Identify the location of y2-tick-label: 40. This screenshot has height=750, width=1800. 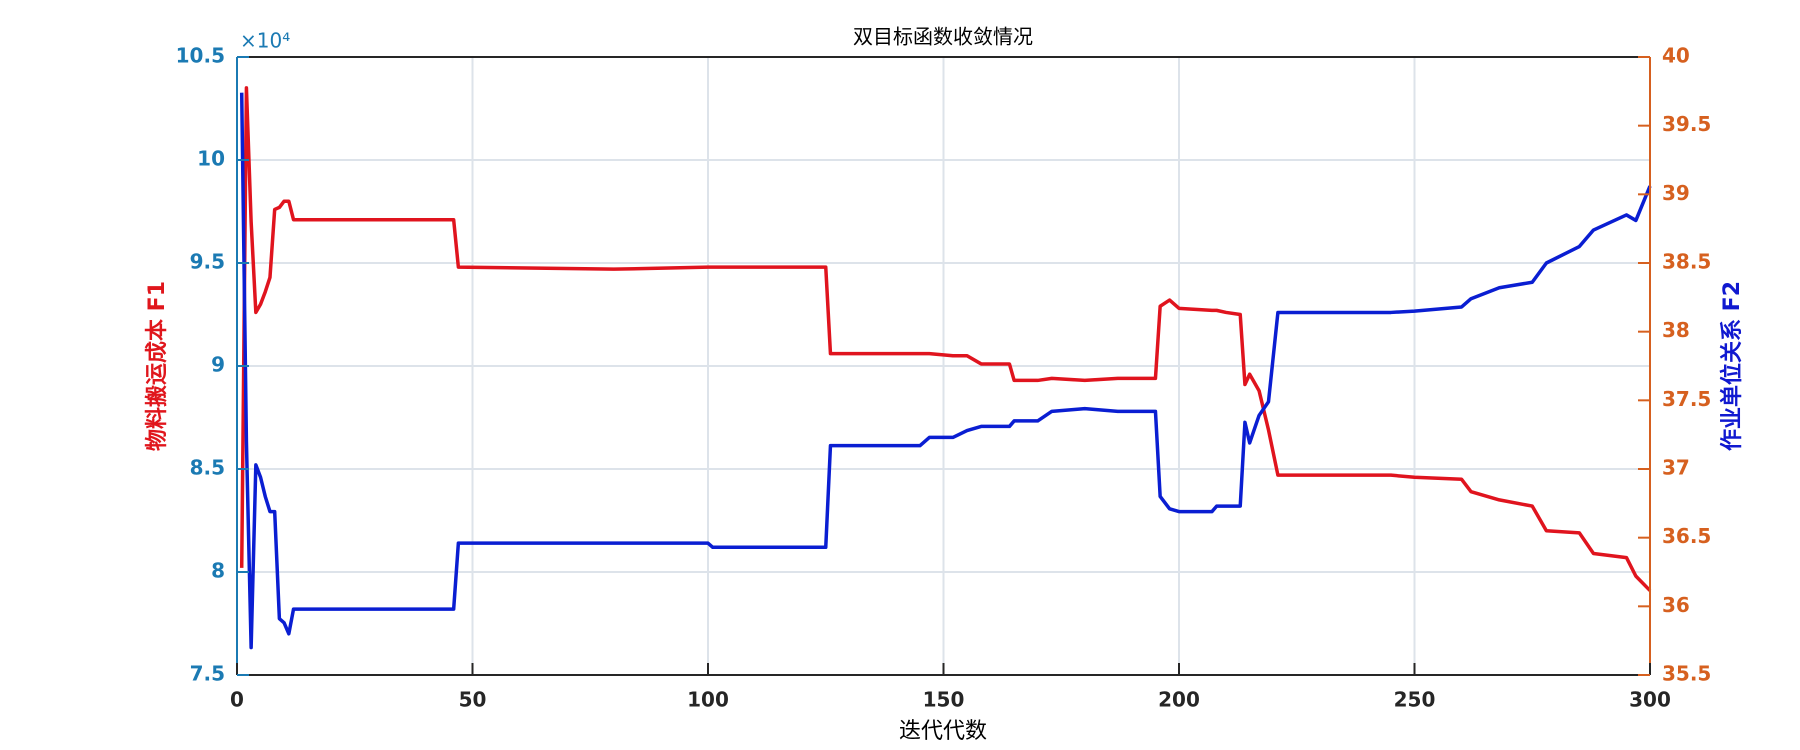
(1676, 56).